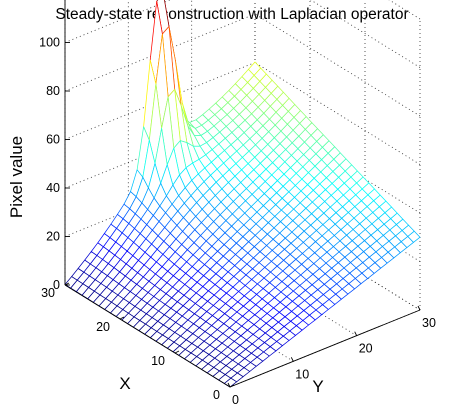 This screenshot has height=409, width=466. I want to click on z-tick-label: 80, so click(53, 91).